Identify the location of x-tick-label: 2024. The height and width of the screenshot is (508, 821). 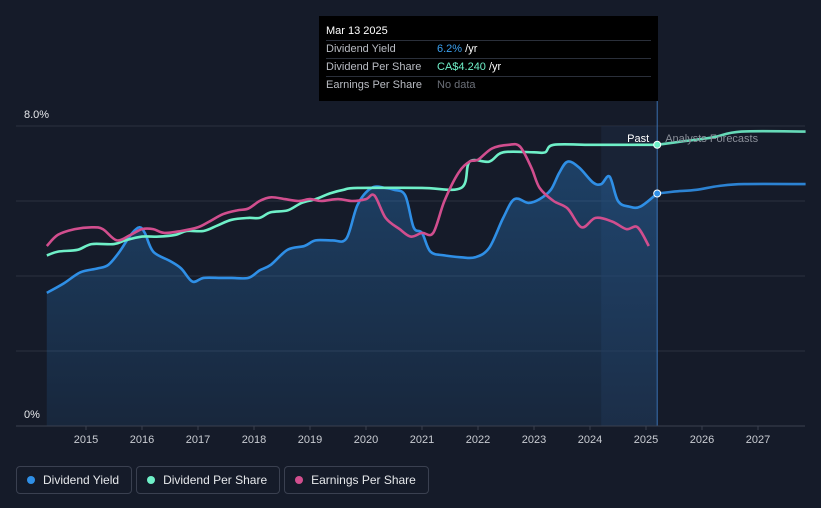
(590, 440).